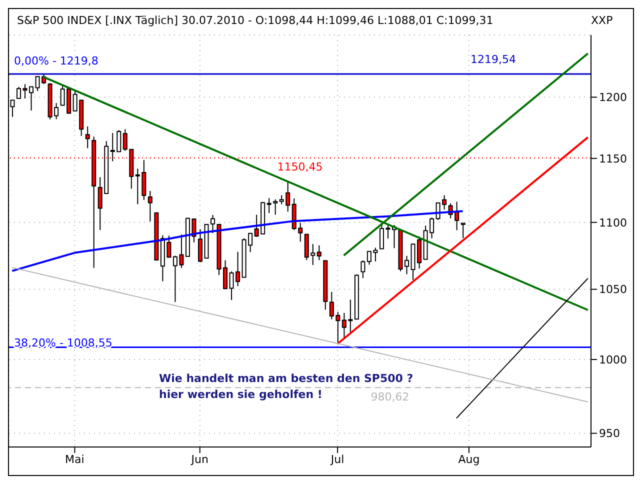 The image size is (640, 480). I want to click on annotation: 38,20% - 1008,55, so click(63, 343).